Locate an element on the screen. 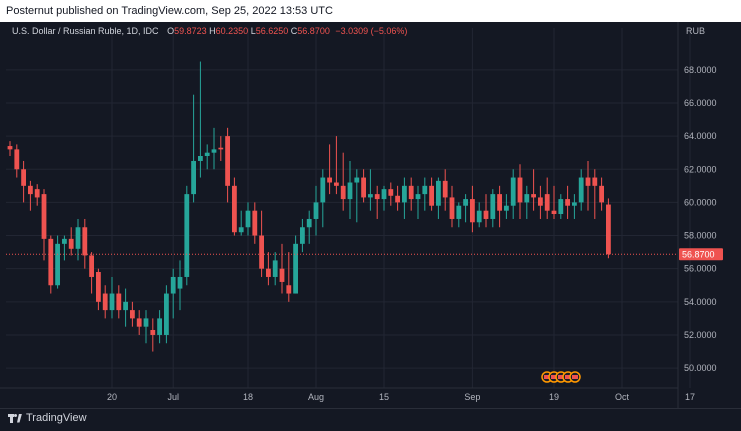  low-value: 56.6250 is located at coordinates (272, 31).